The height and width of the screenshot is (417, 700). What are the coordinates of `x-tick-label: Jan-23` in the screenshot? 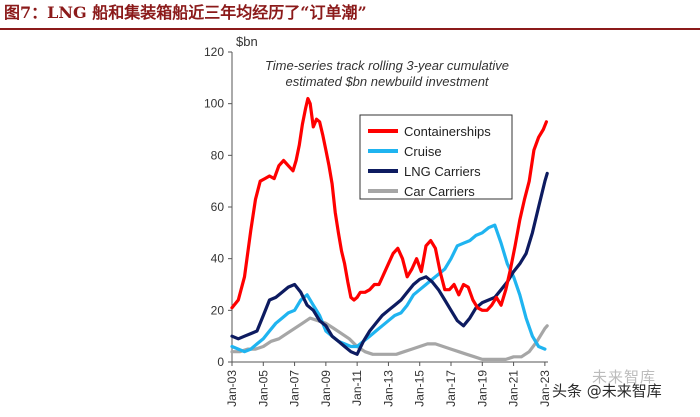 It's located at (545, 388).